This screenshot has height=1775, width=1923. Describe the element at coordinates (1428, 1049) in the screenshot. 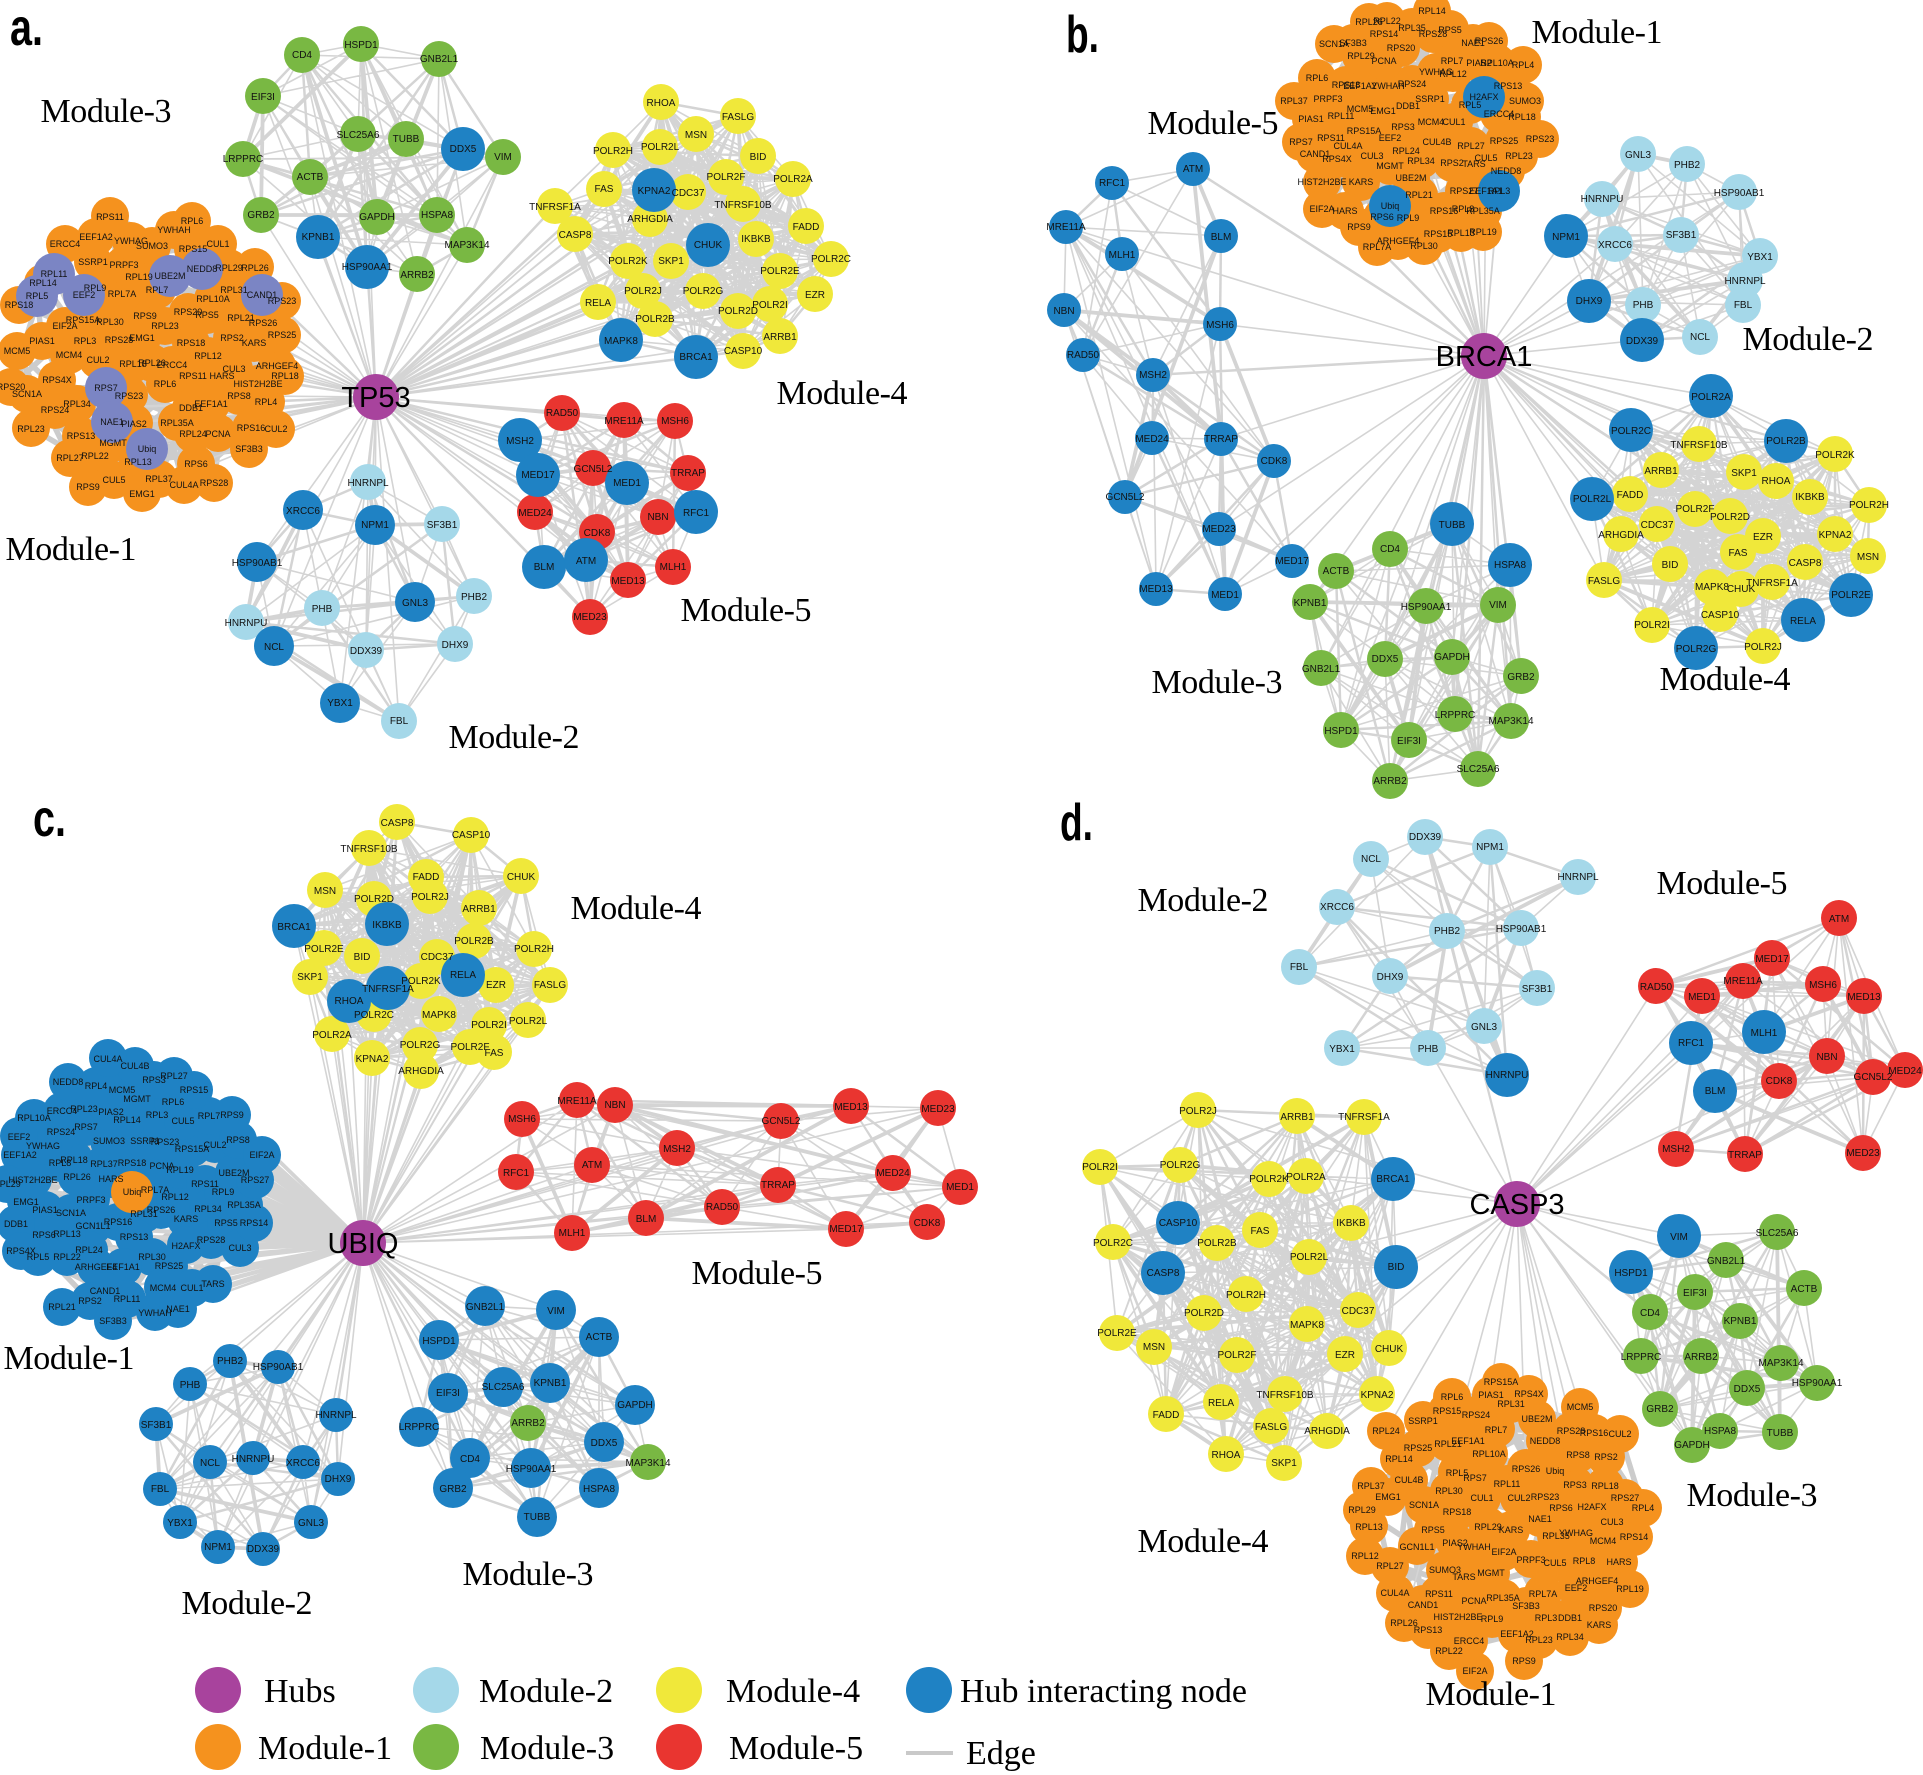

I see `svg-text: PHB` at that location.